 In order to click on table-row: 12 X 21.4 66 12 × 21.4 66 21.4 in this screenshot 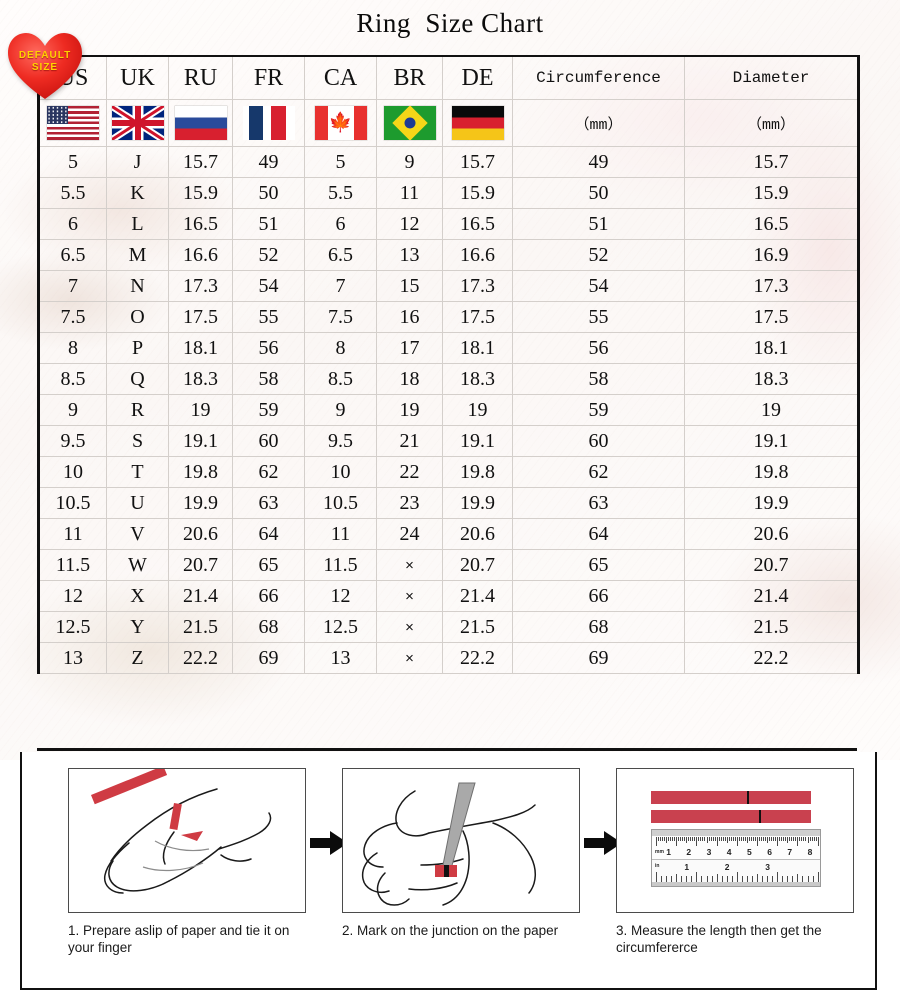, I will do `click(448, 596)`.